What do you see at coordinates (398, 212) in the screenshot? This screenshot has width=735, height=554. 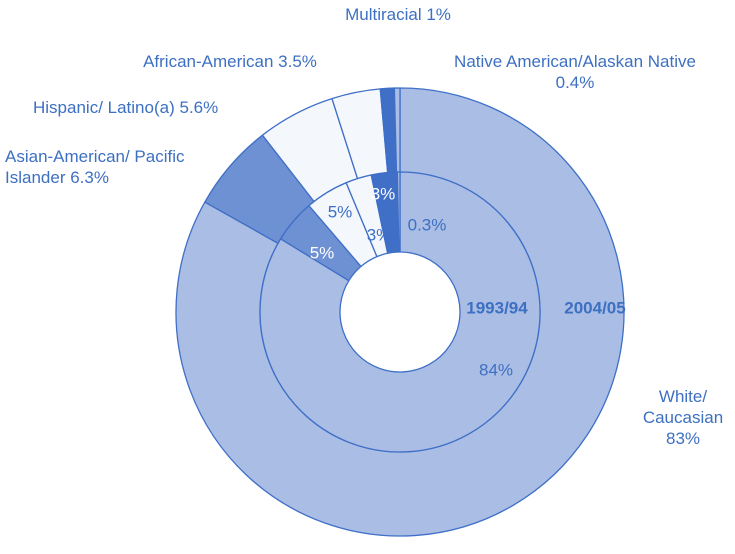 I see `donut-slice` at bounding box center [398, 212].